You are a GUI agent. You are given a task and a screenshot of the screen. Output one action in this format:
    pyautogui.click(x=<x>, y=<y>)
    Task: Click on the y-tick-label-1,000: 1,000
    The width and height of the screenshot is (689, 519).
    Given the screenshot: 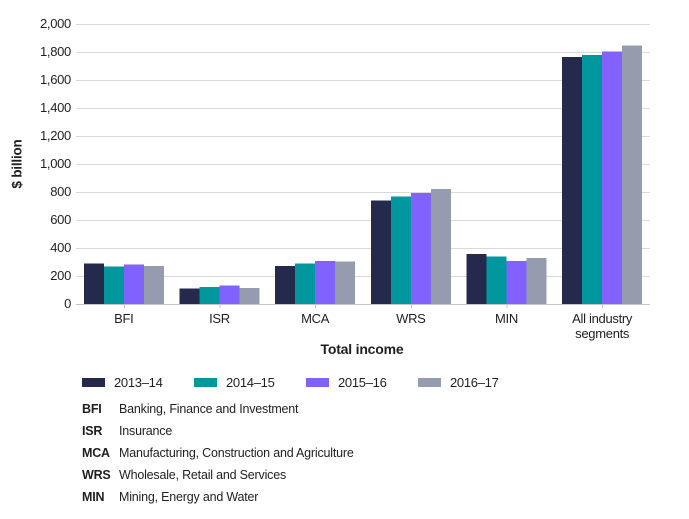 What is the action you would take?
    pyautogui.click(x=55, y=163)
    